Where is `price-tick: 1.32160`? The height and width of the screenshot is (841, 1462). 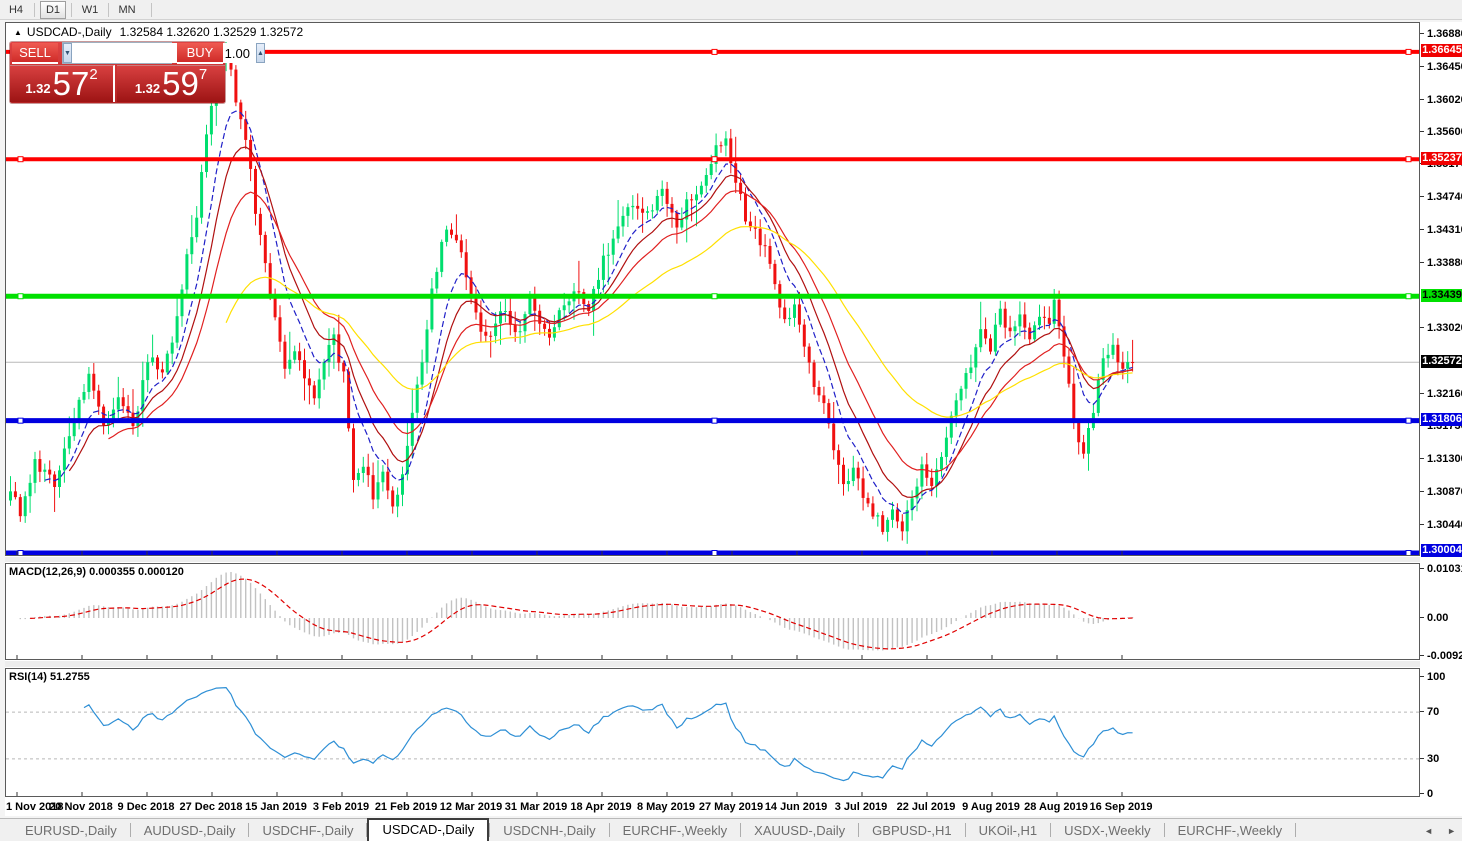
price-tick: 1.32160 is located at coordinates (1441, 394).